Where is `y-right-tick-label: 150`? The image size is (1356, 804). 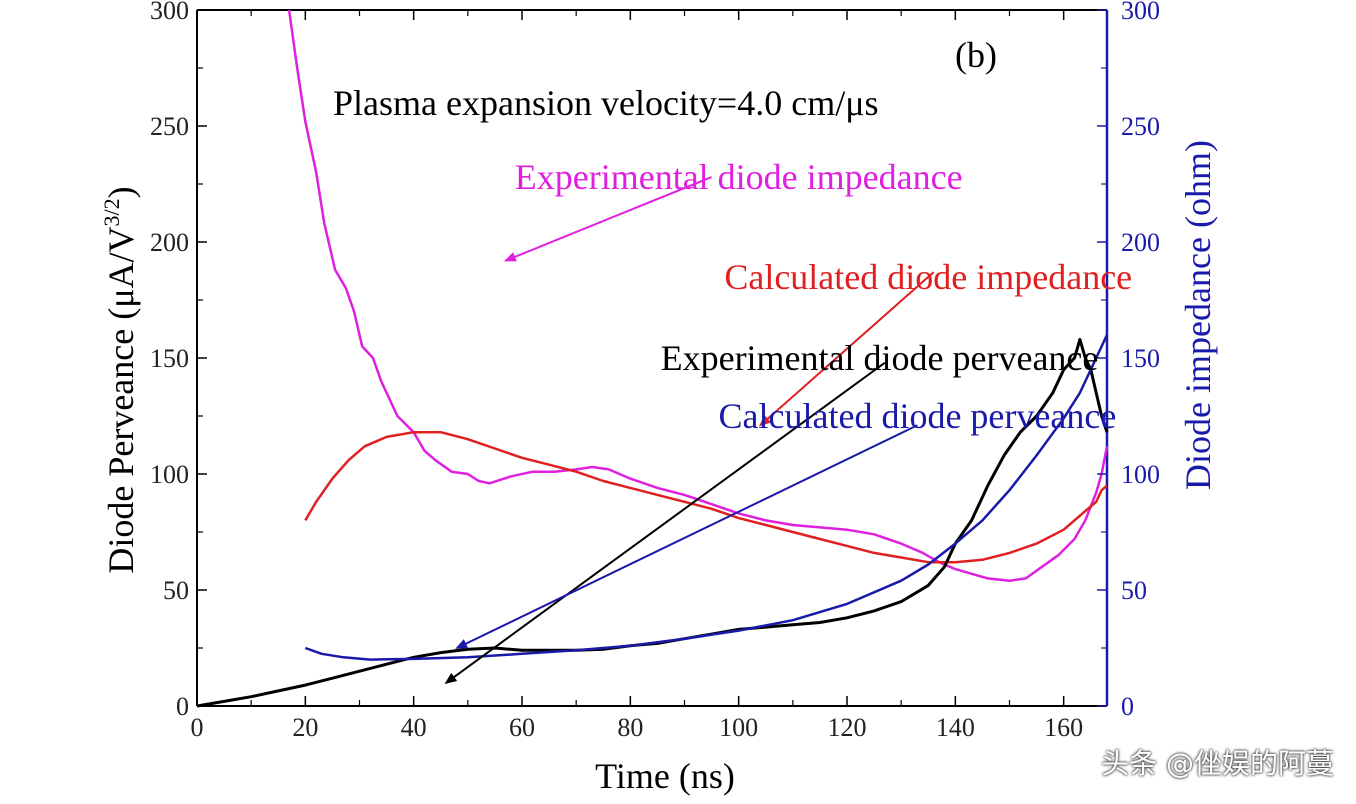
y-right-tick-label: 150 is located at coordinates (1140, 358).